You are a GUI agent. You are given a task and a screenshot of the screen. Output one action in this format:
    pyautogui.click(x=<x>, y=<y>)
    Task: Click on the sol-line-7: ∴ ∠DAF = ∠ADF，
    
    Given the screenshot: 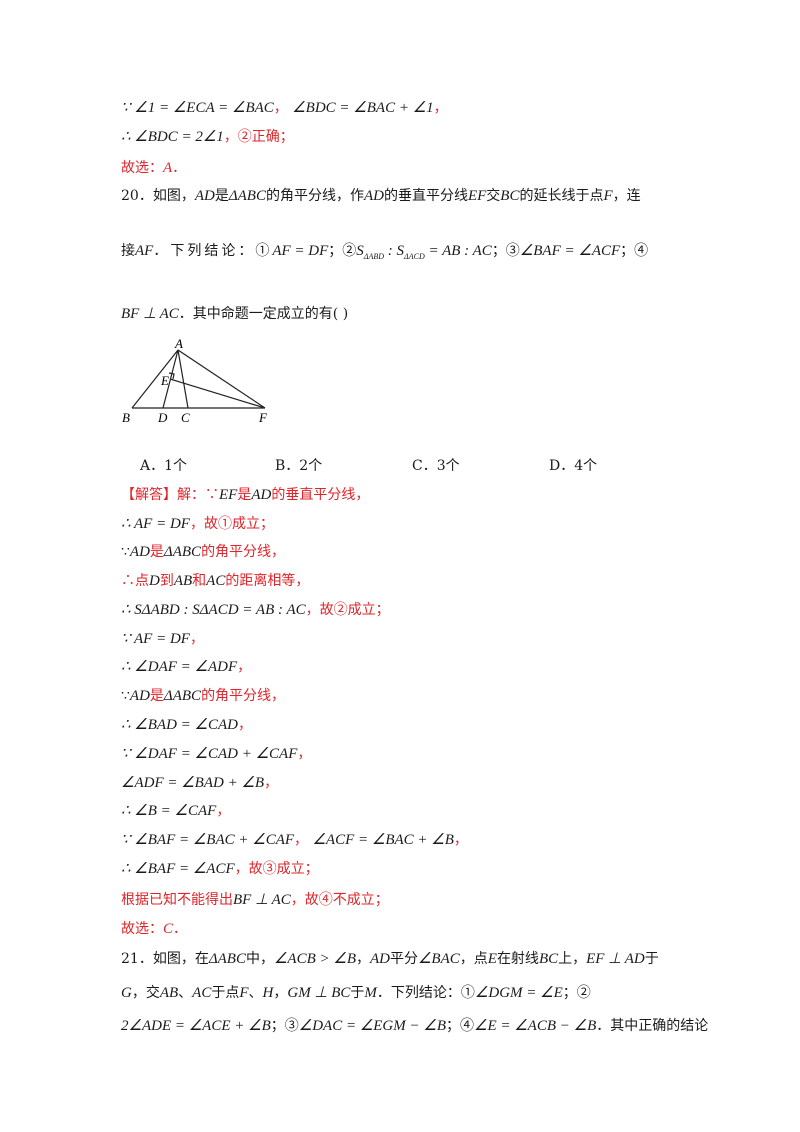 What is the action you would take?
    pyautogui.click(x=186, y=667)
    